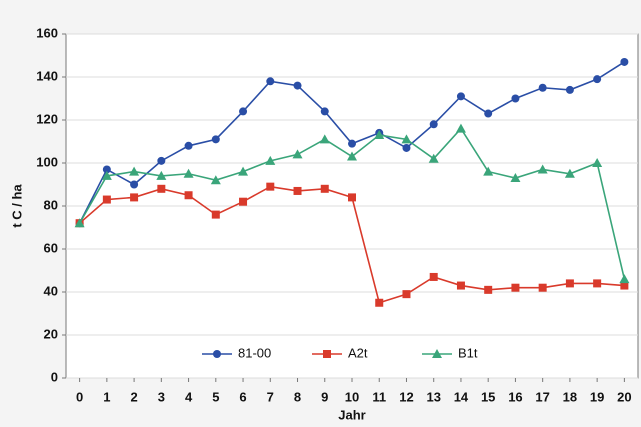  What do you see at coordinates (433, 396) in the screenshot?
I see `x-tick-label: 13` at bounding box center [433, 396].